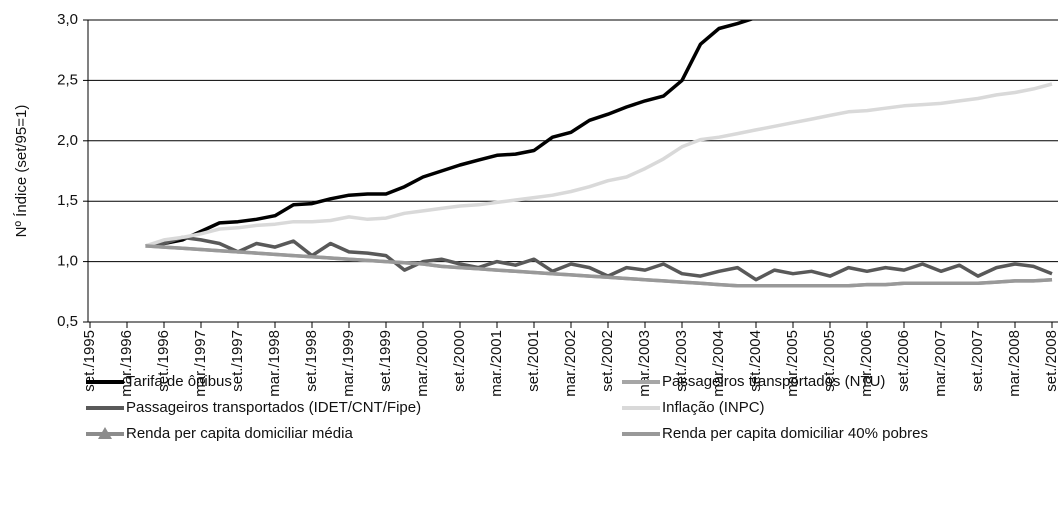 The width and height of the screenshot is (1061, 532). Describe the element at coordinates (1014, 363) in the screenshot. I see `x-tick-label: mar./2008` at that location.